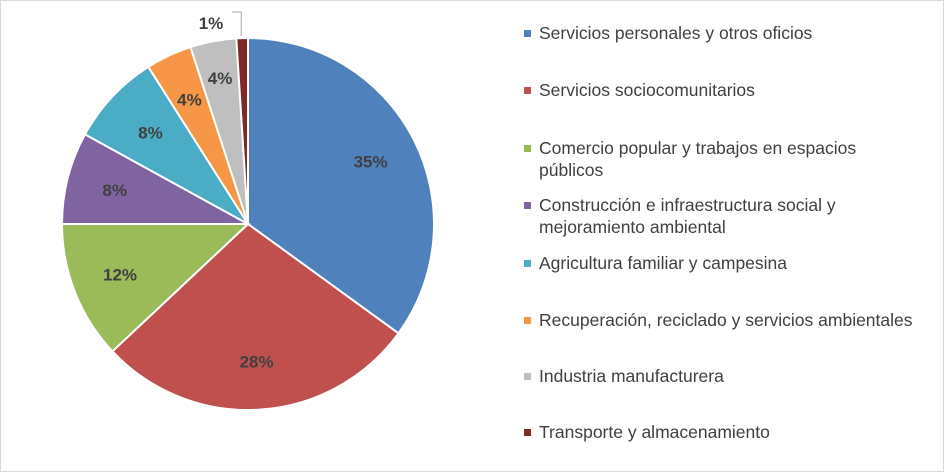 The image size is (944, 472). Describe the element at coordinates (257, 361) in the screenshot. I see `slice-value-label: 28%` at that location.